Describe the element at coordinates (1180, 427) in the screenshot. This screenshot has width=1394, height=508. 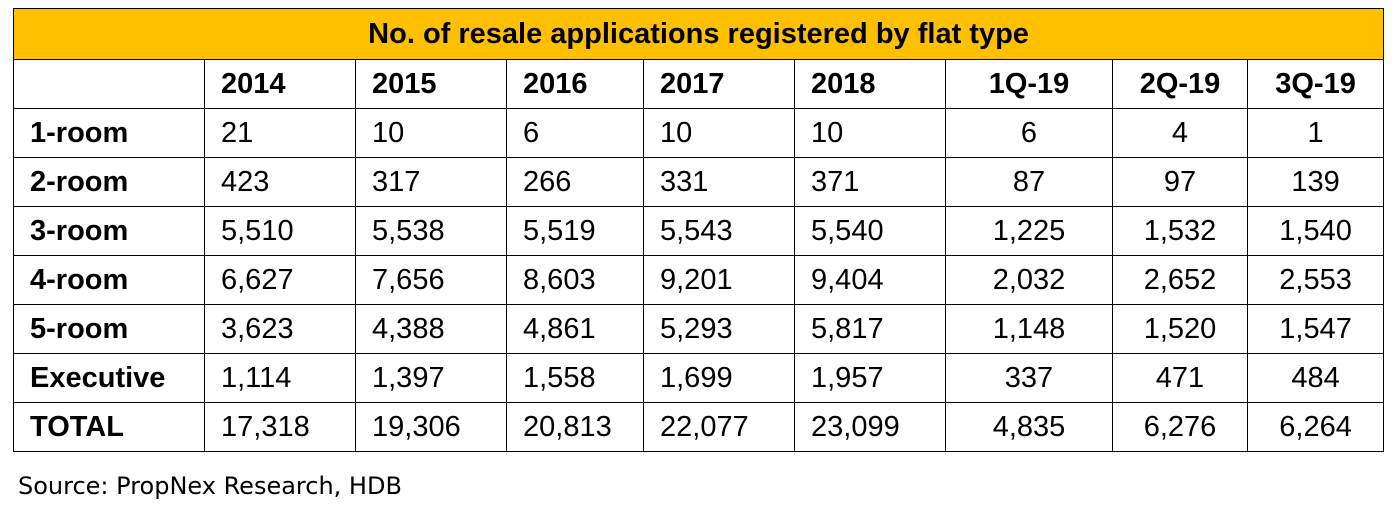
I see `table-cell: 6,276` at that location.